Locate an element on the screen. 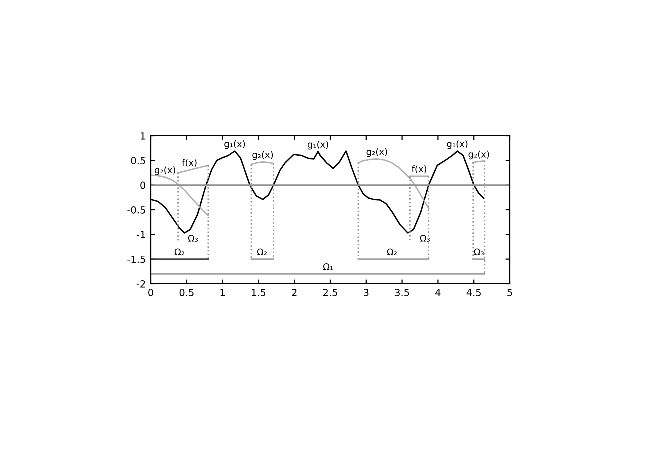  y-tick-label: 1 is located at coordinates (143, 136).